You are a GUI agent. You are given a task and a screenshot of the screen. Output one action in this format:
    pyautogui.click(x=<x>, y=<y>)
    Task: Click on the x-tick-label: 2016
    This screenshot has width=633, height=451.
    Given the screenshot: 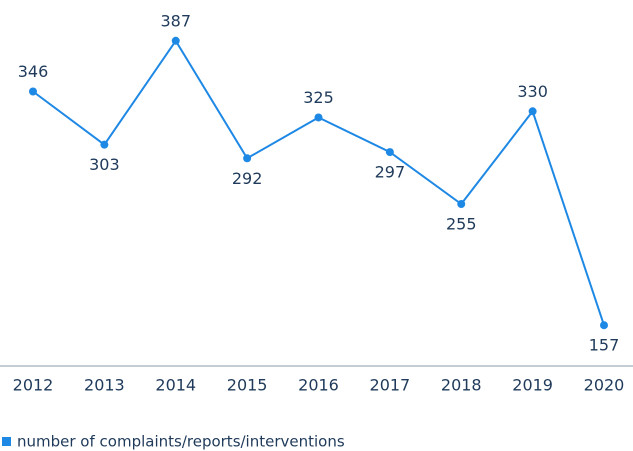 What is the action you would take?
    pyautogui.click(x=318, y=385)
    